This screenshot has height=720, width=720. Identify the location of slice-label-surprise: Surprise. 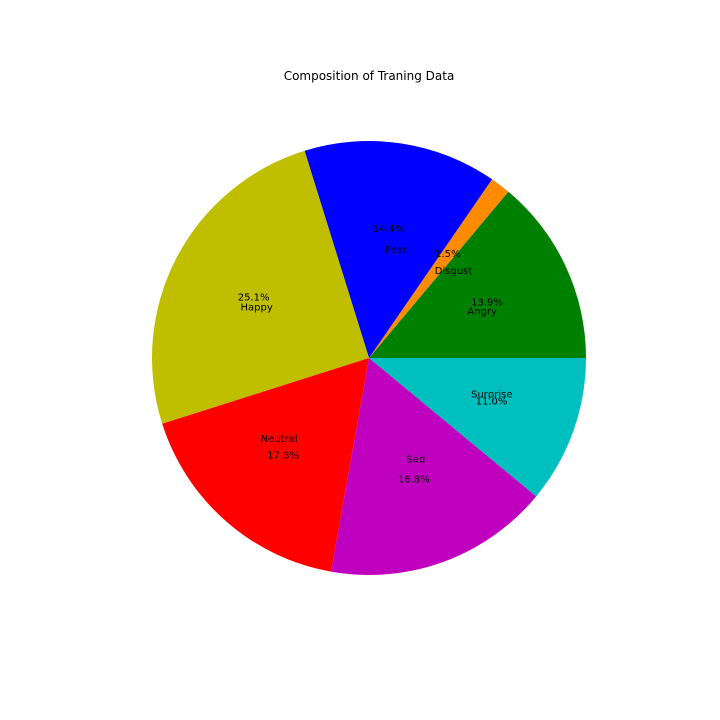
(491, 394).